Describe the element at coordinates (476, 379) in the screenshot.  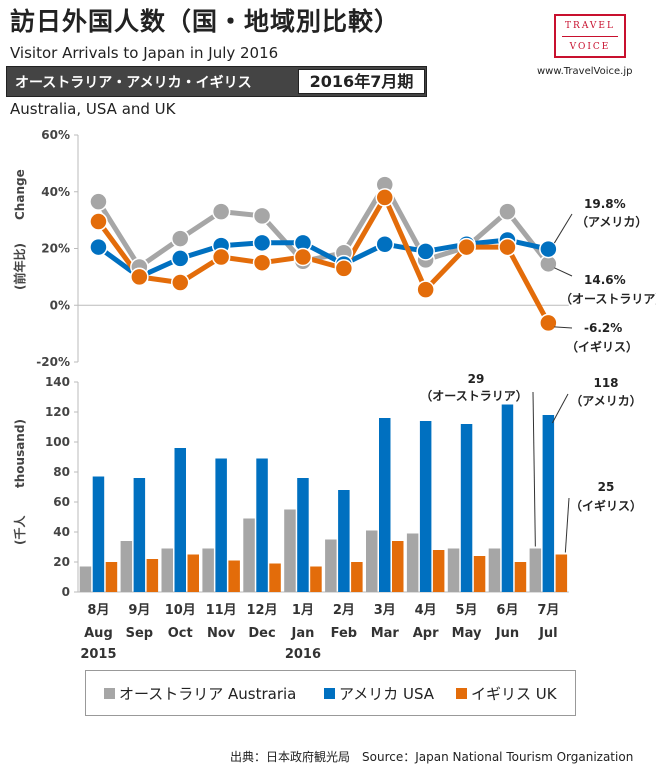
I see `bar-annotation-value: 29` at that location.